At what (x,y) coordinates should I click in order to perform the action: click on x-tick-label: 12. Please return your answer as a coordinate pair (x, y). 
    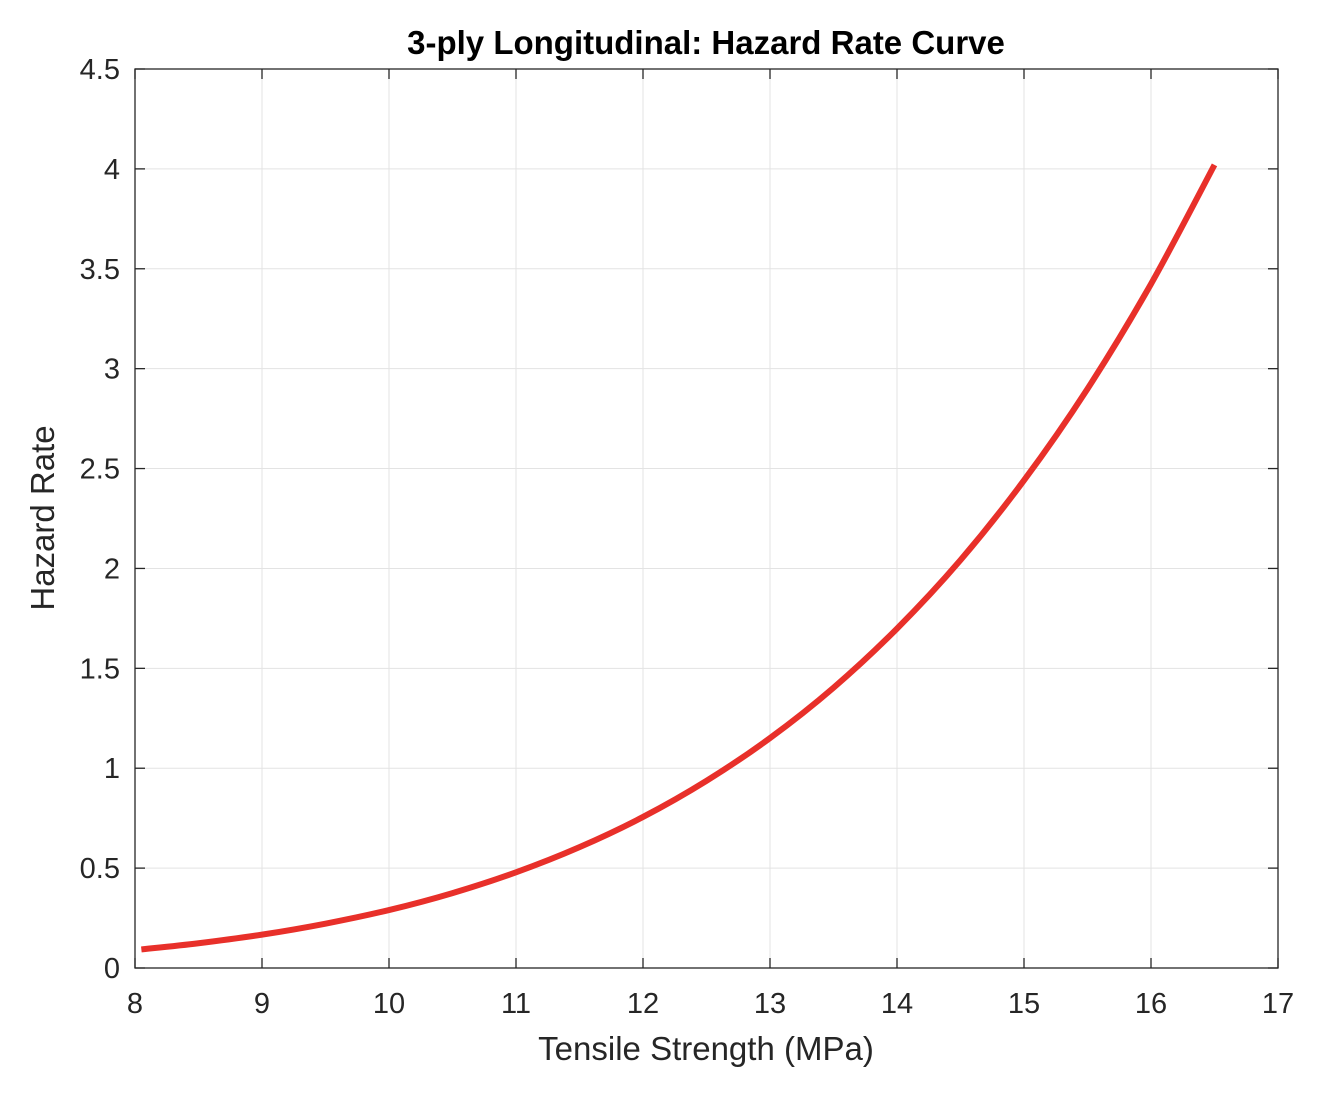
    Looking at the image, I should click on (643, 1004).